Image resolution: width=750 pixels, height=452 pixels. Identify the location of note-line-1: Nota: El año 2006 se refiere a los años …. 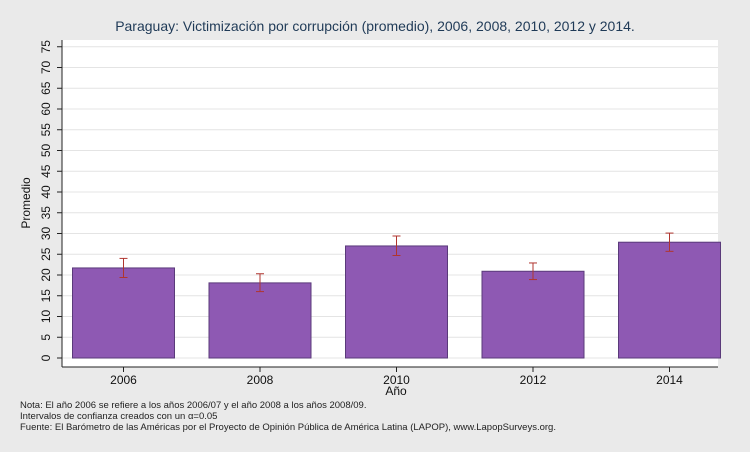
(193, 405).